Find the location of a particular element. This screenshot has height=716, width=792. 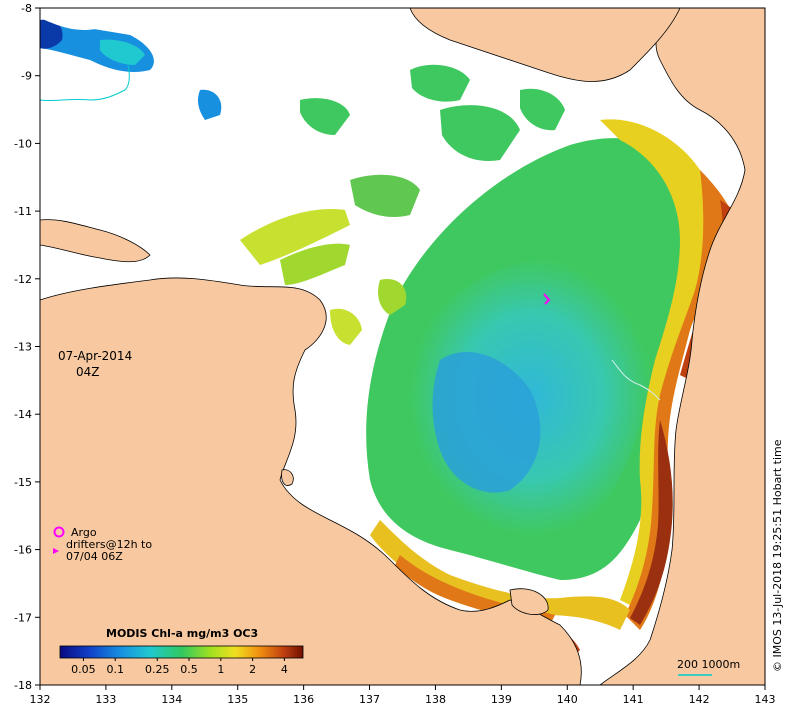

x-tick-label: 143 is located at coordinates (765, 699).